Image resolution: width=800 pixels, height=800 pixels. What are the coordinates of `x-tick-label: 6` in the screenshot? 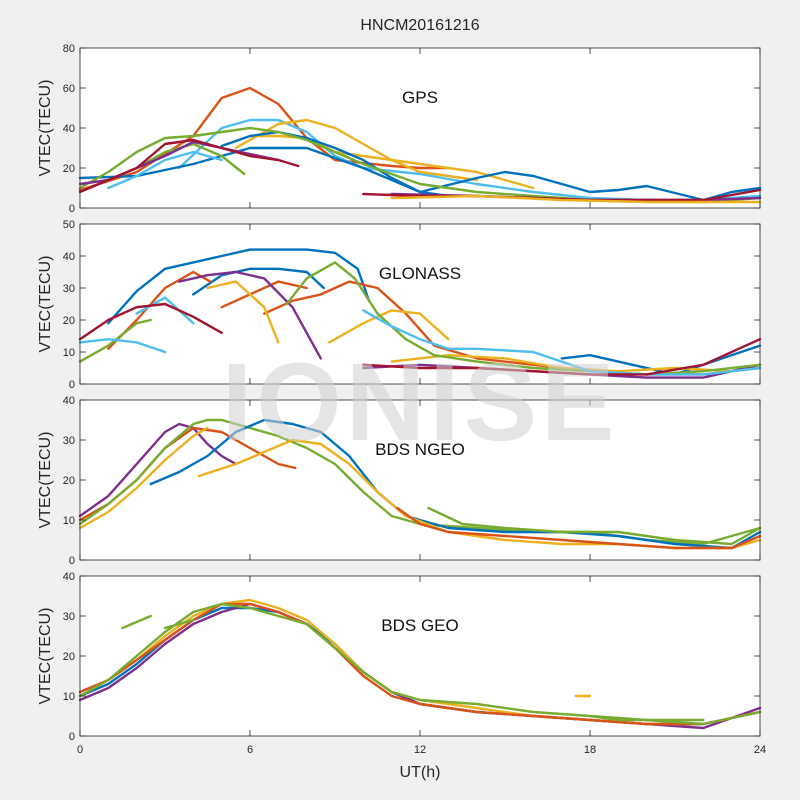 It's located at (250, 750).